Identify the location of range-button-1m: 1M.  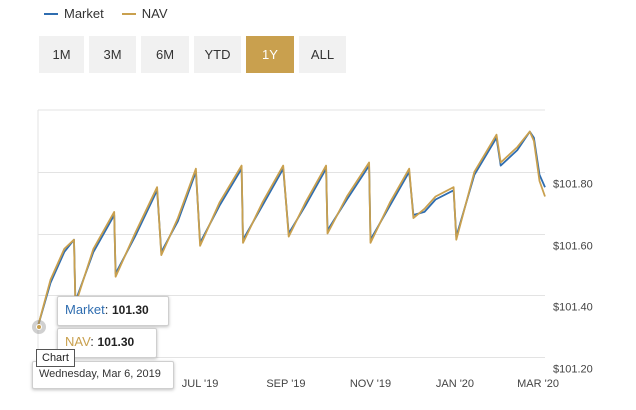
(61, 54).